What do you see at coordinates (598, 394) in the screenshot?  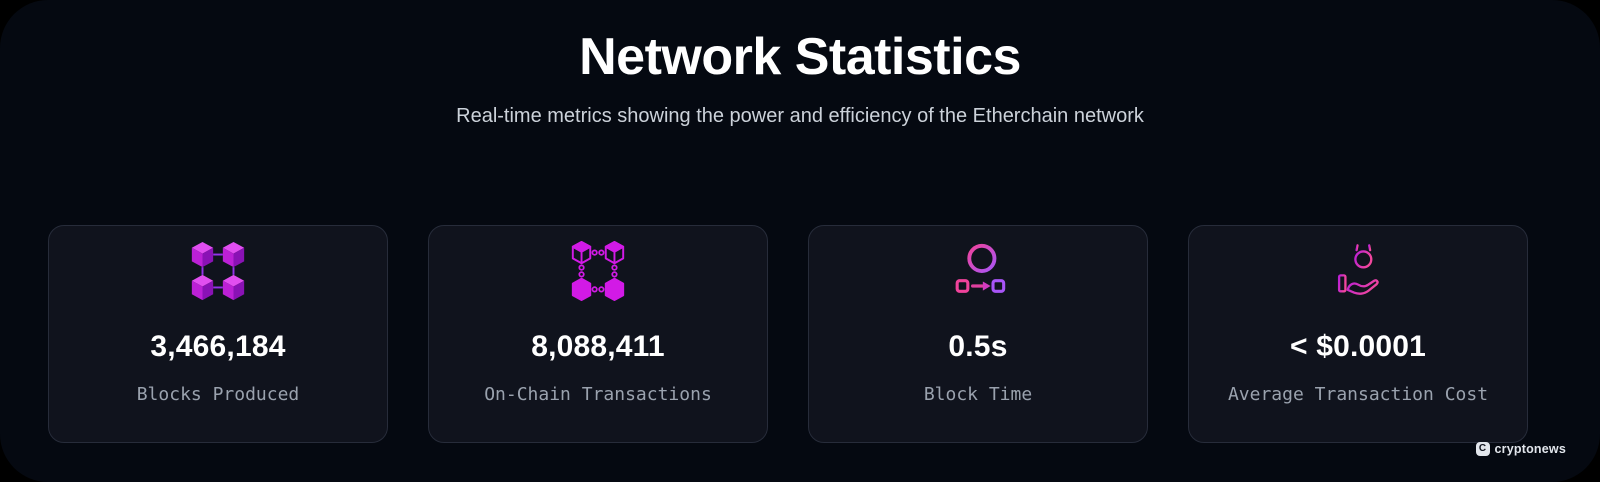 I see `stat-label: On-Chain Transactions` at bounding box center [598, 394].